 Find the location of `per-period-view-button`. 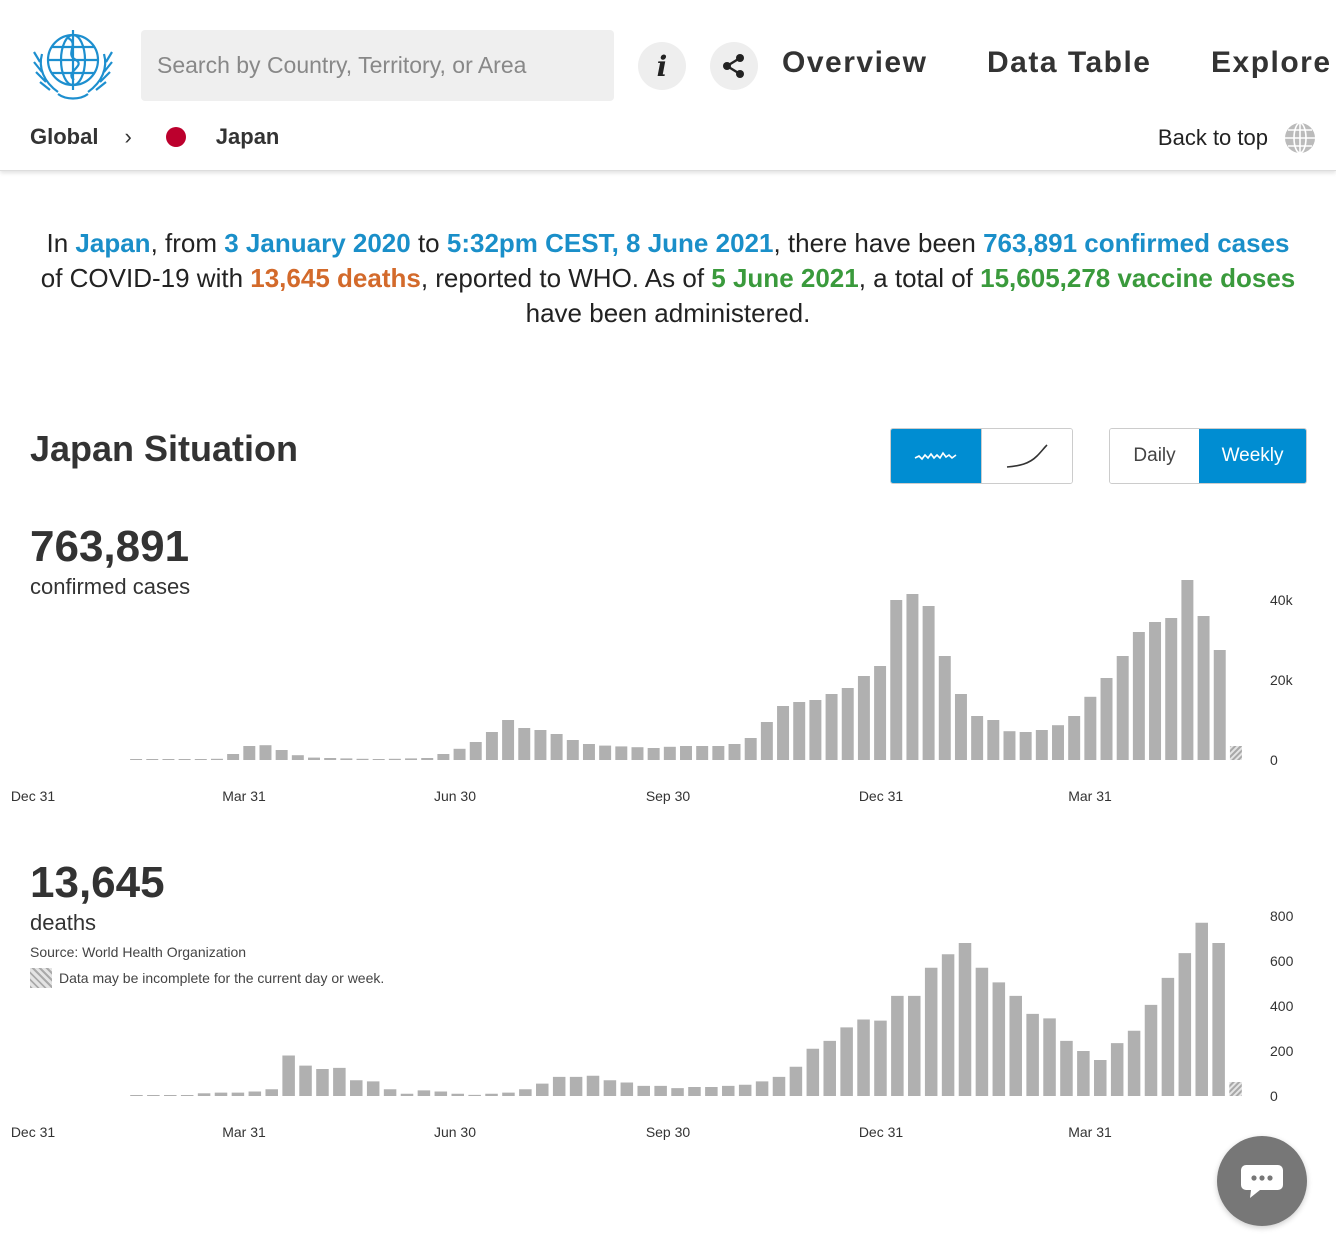

per-period-view-button is located at coordinates (936, 456).